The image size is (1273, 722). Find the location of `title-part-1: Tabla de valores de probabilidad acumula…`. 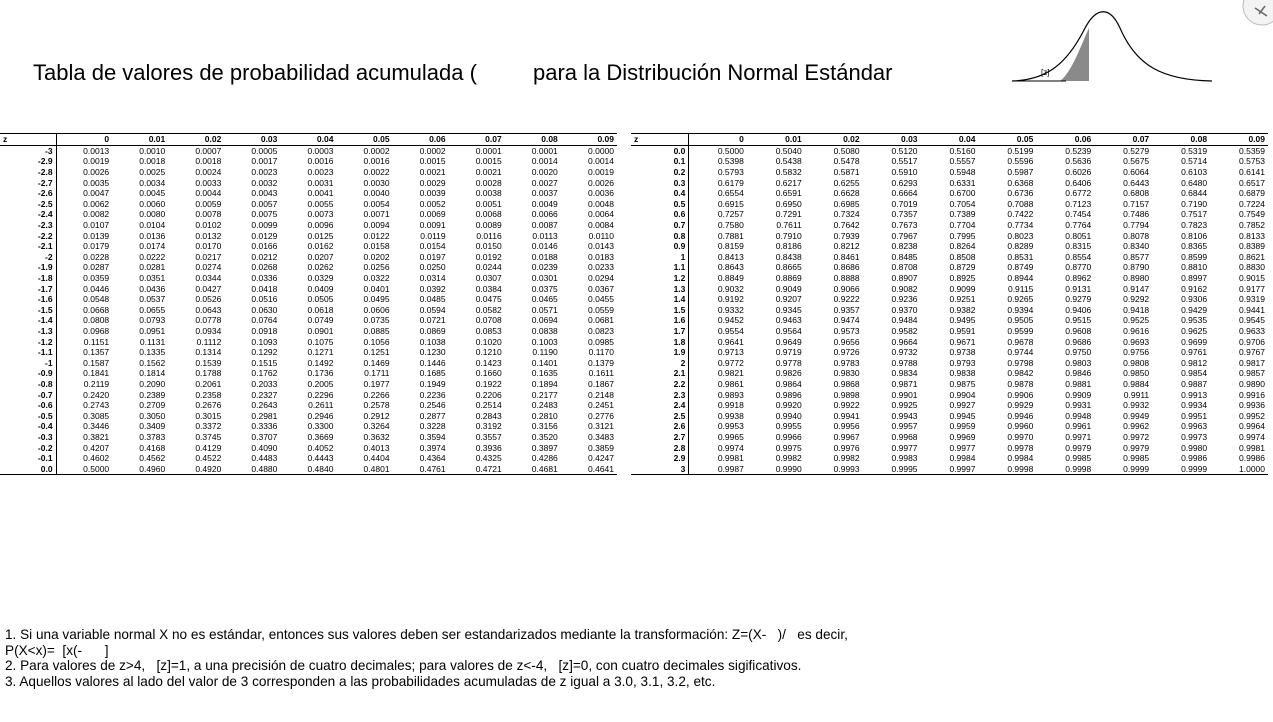

title-part-1: Tabla de valores de probabilidad acumula… is located at coordinates (255, 72).